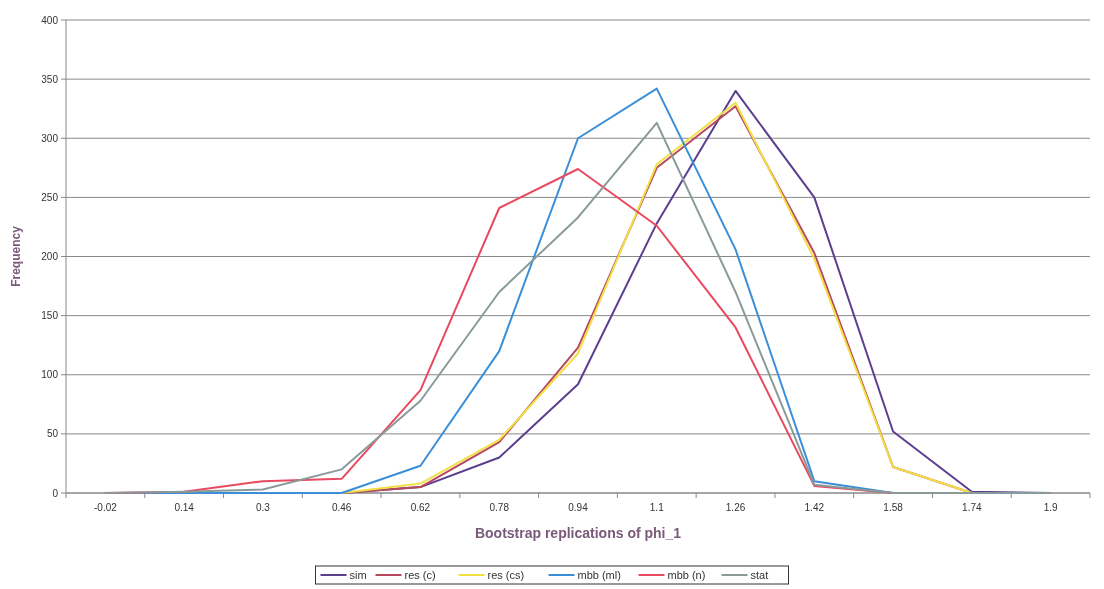  What do you see at coordinates (686, 574) in the screenshot?
I see `legend-label: mbb (n)` at bounding box center [686, 574].